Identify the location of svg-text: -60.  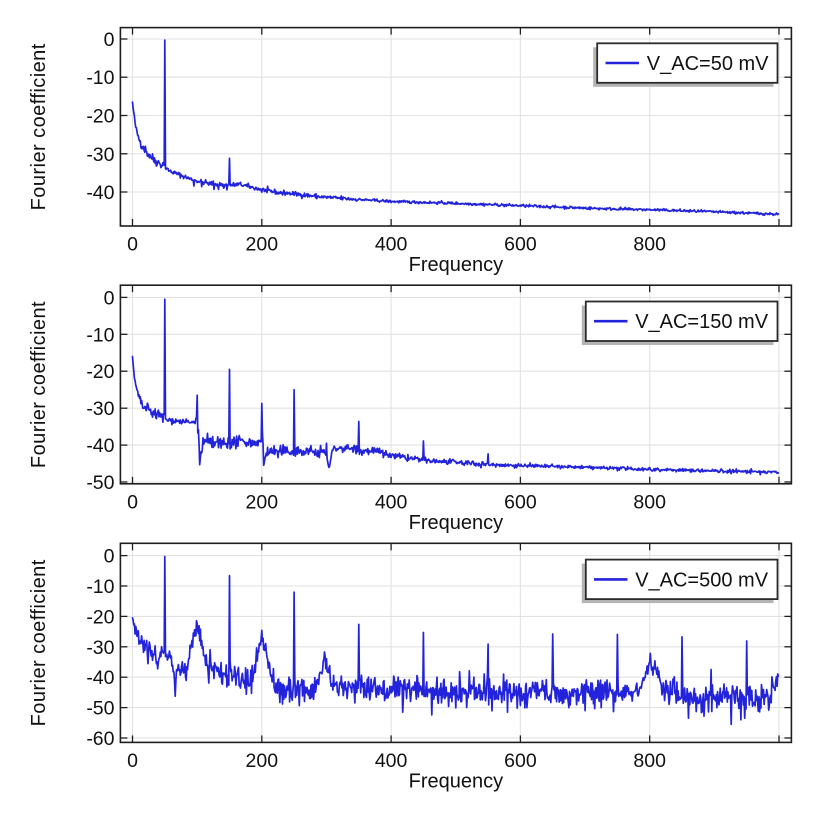
(100, 739).